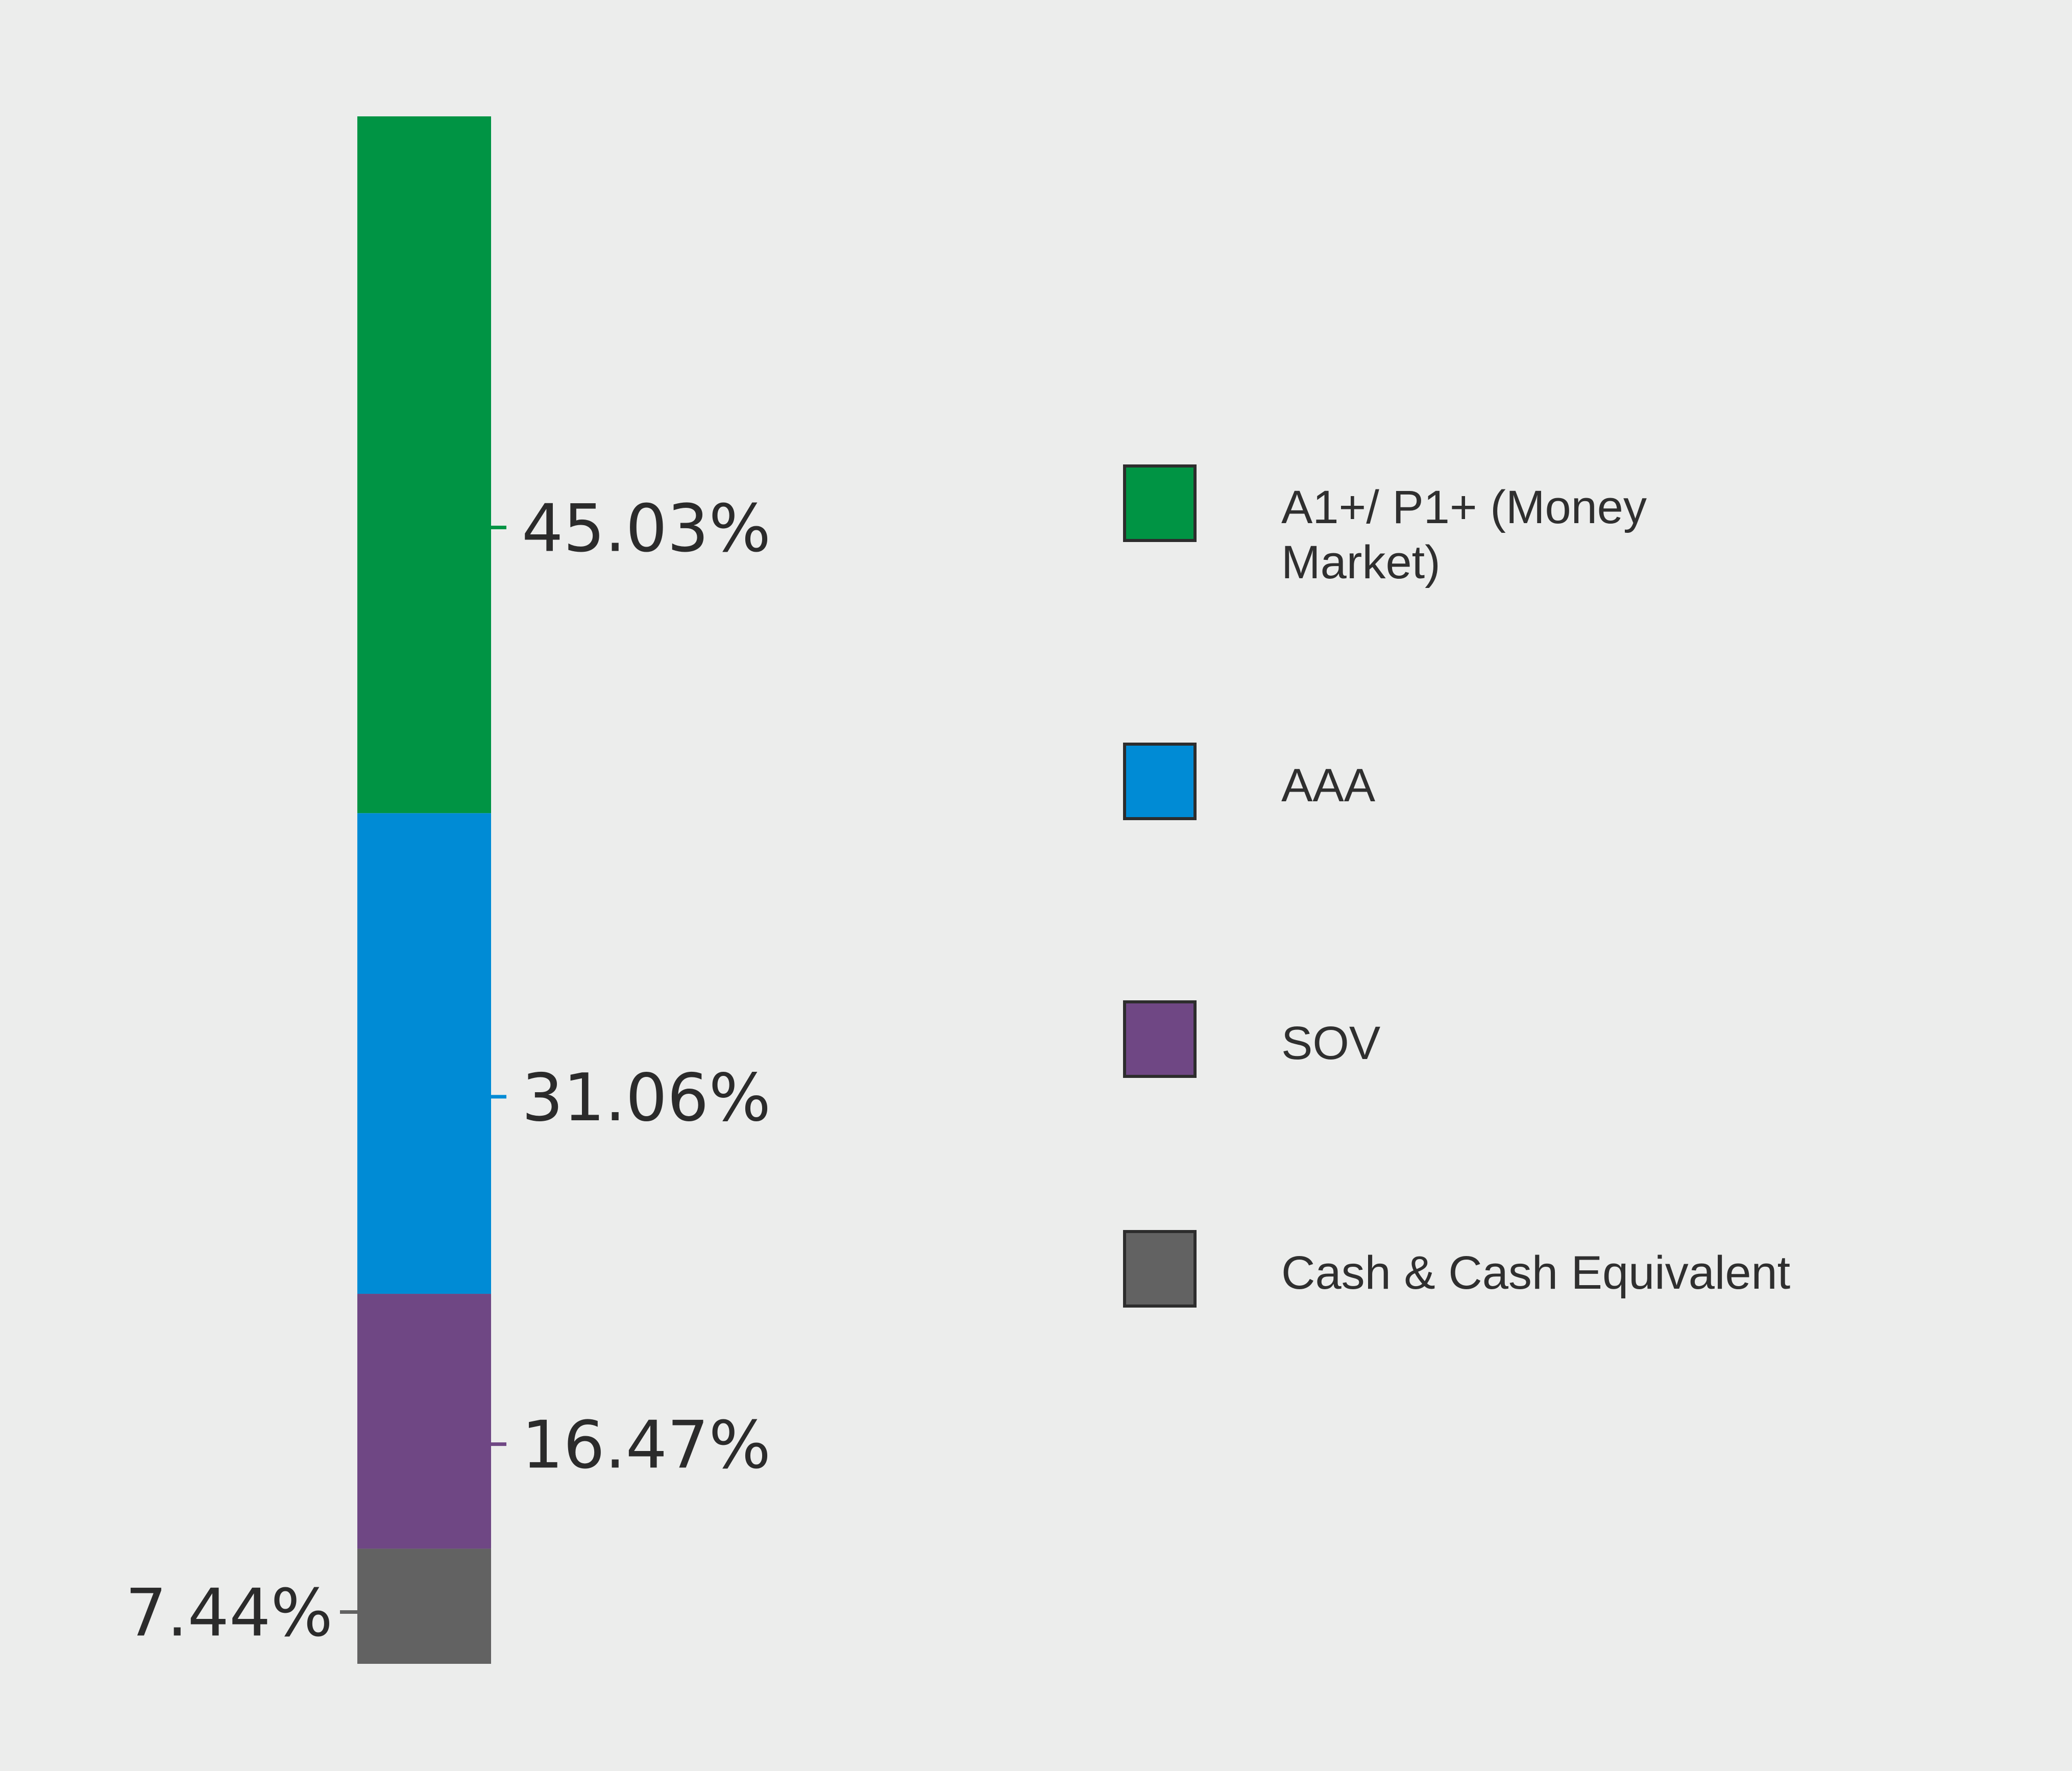 Image resolution: width=2072 pixels, height=1771 pixels. I want to click on legend-label-cash: Cash & Cash Equivalent, so click(1536, 1273).